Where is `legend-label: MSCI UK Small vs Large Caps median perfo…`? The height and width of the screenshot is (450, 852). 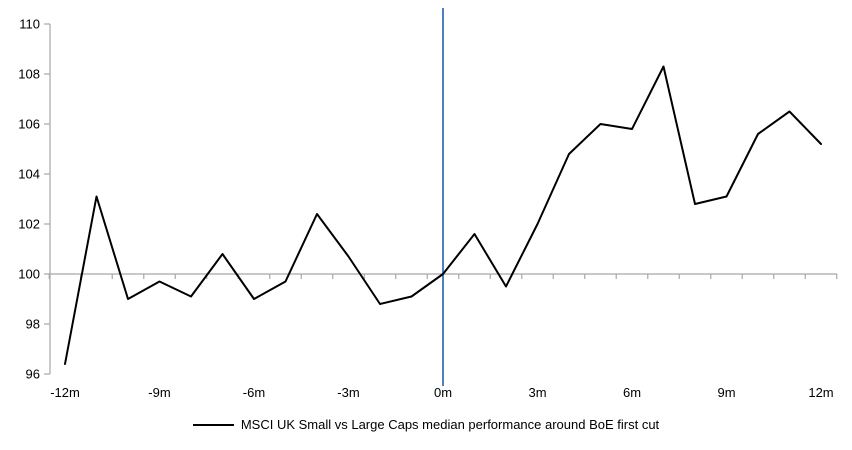 legend-label: MSCI UK Small vs Large Caps median perfo… is located at coordinates (450, 424).